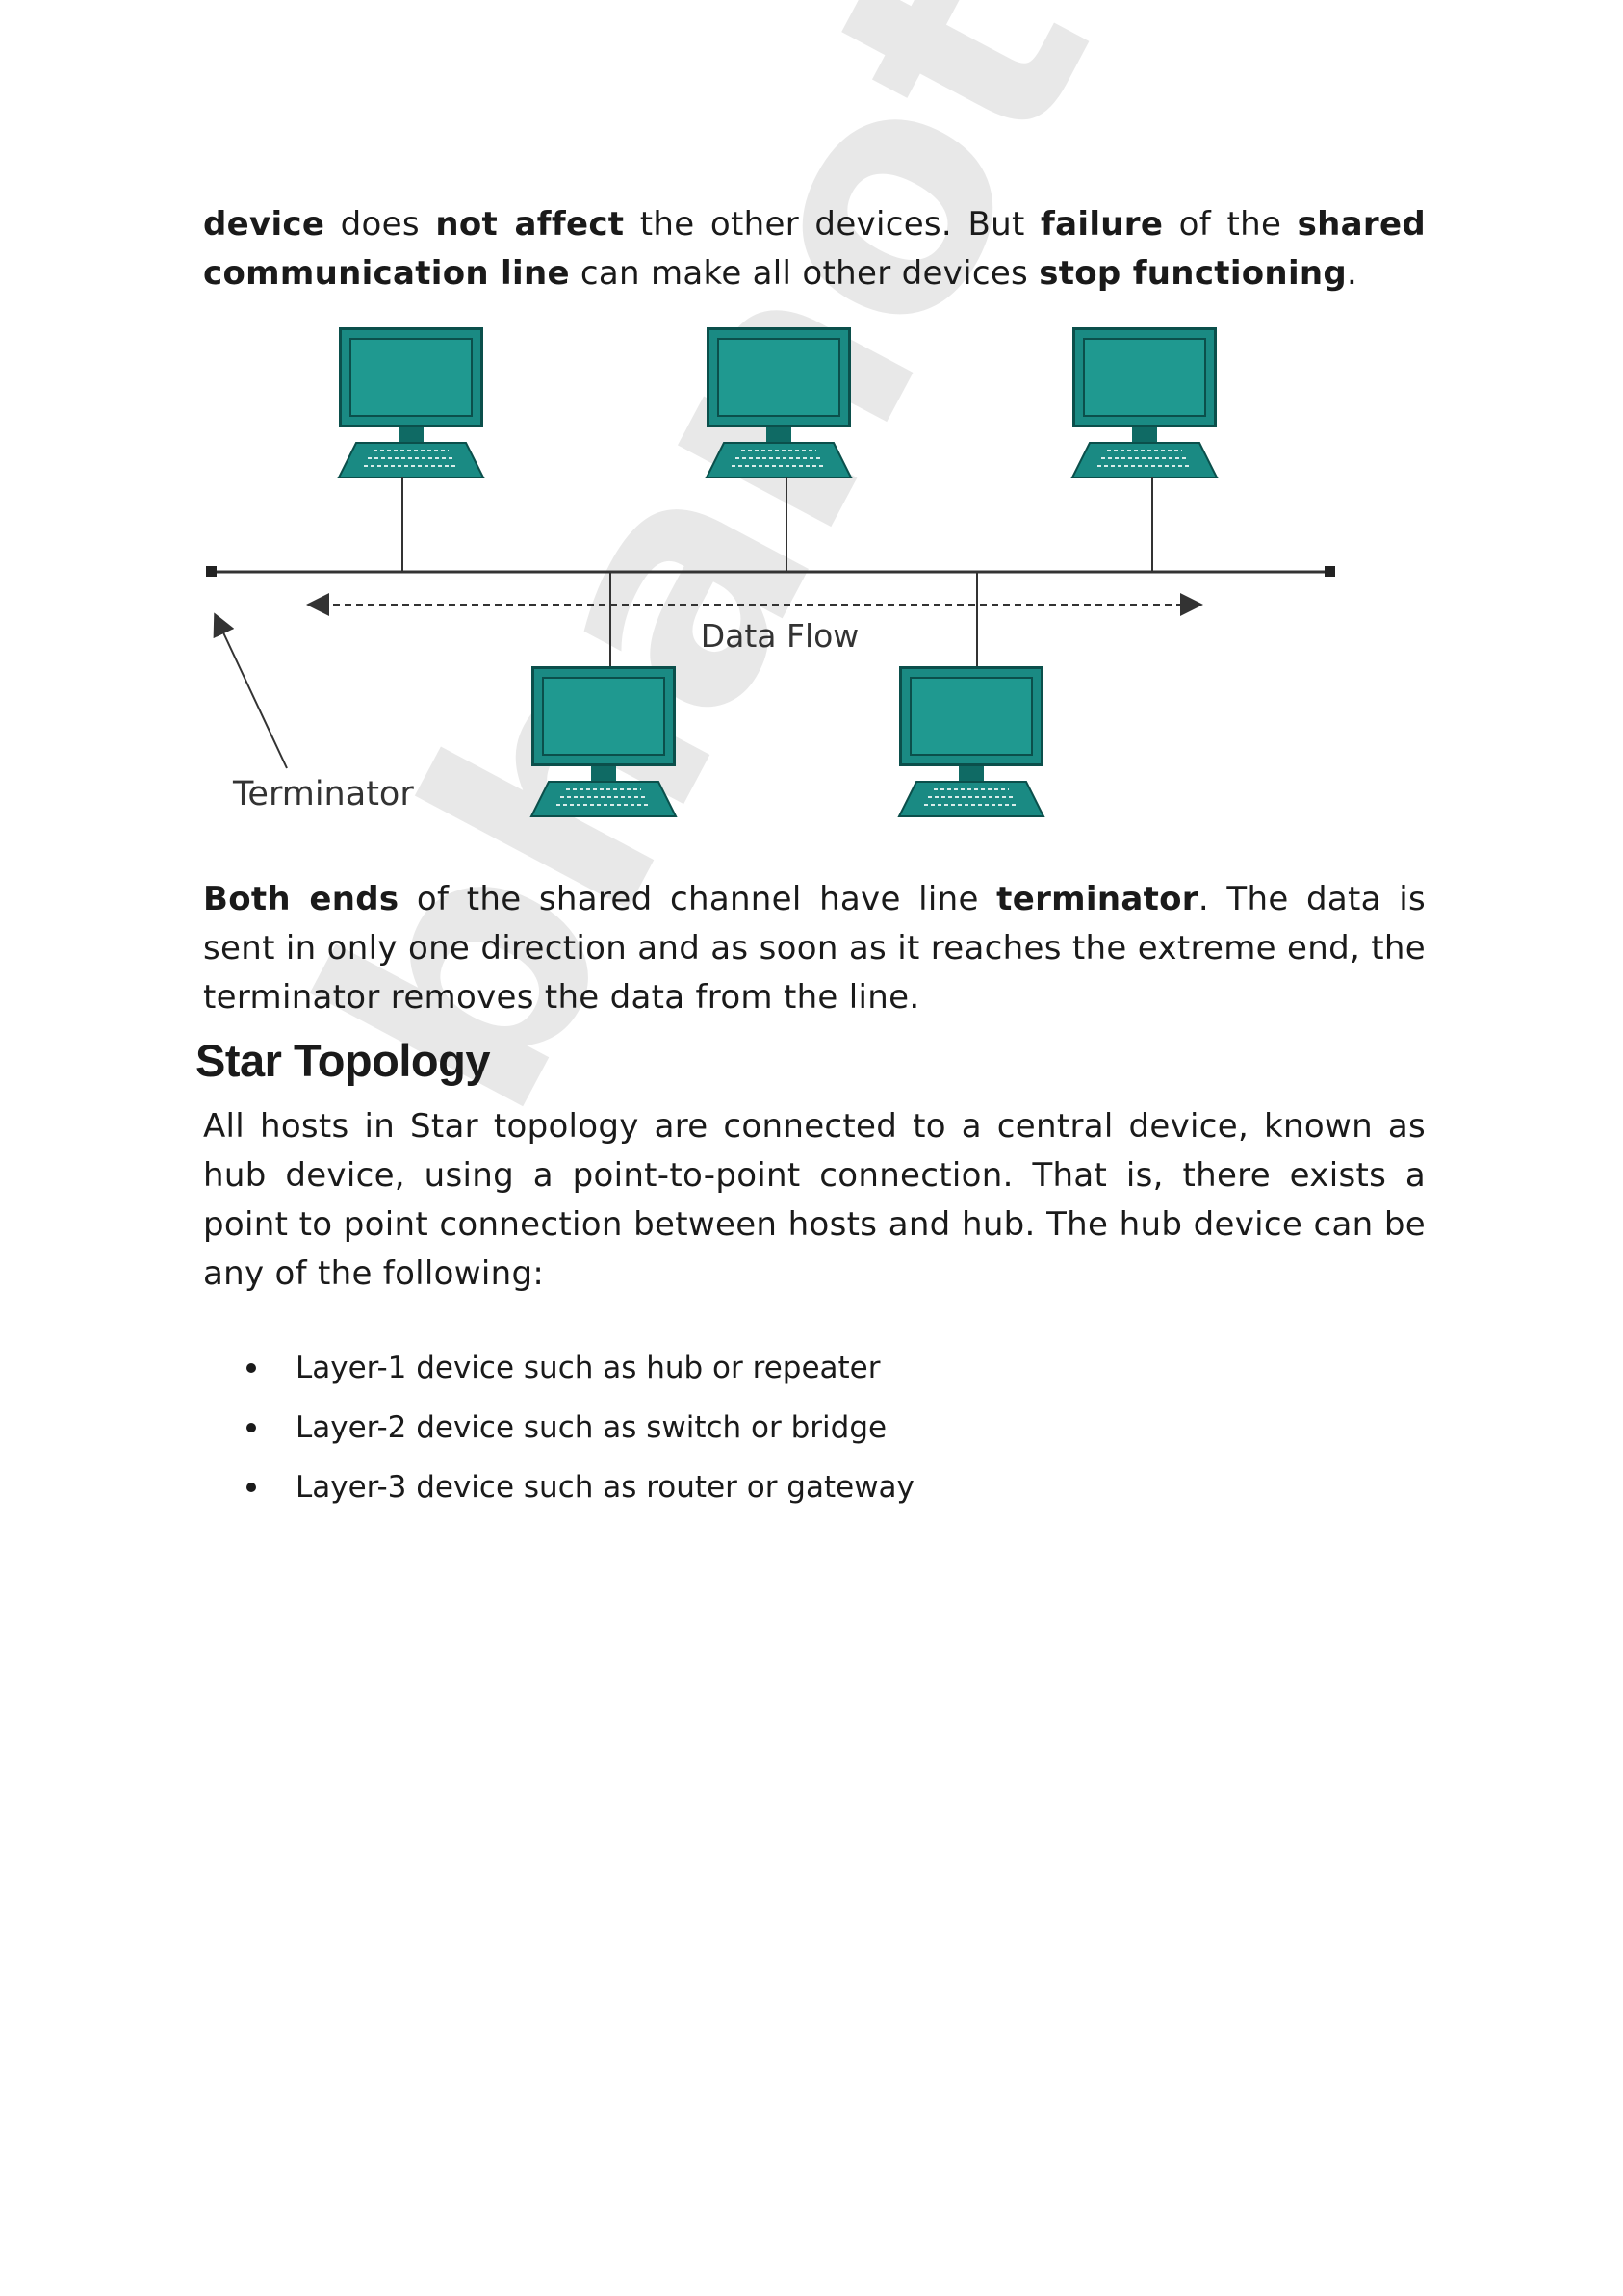 The height and width of the screenshot is (2296, 1623). Describe the element at coordinates (530, 224) in the screenshot. I see `bold-text: not affect` at that location.